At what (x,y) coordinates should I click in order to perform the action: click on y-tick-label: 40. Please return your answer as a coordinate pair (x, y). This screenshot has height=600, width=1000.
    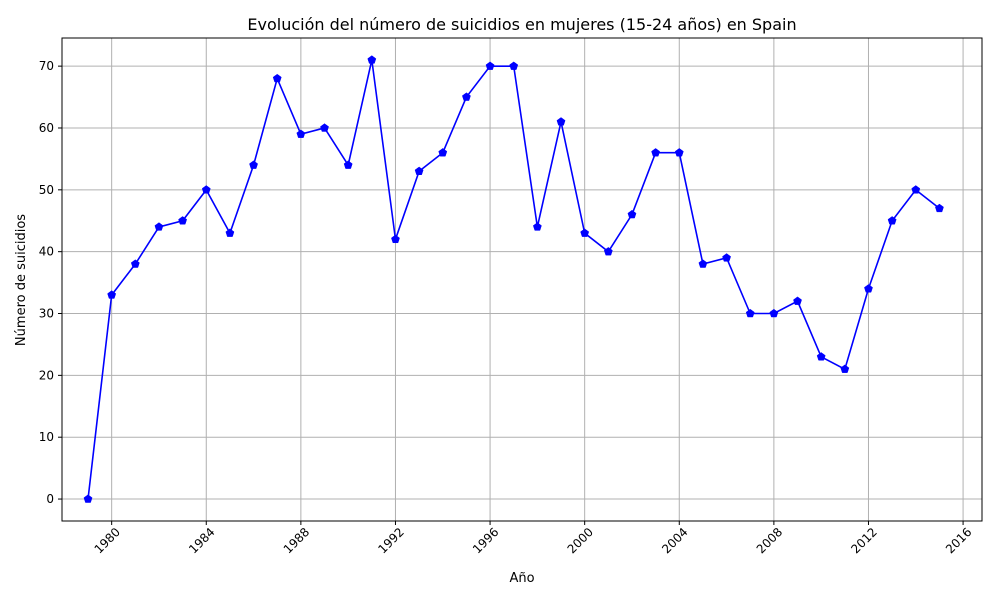
    Looking at the image, I should click on (46, 252).